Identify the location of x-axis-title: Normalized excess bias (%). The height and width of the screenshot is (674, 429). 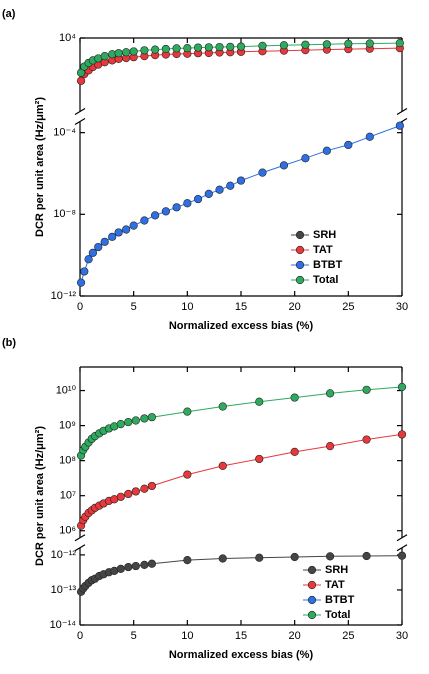
(241, 326).